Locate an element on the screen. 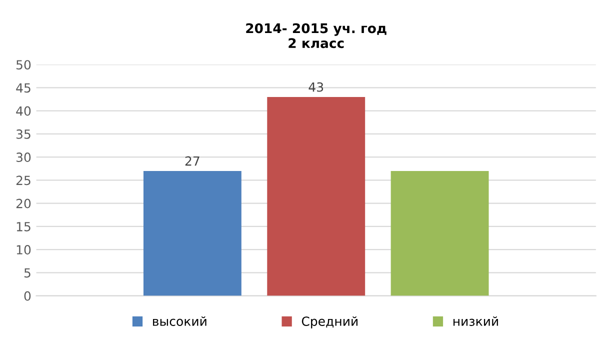  legend-label: низкий is located at coordinates (475, 321).